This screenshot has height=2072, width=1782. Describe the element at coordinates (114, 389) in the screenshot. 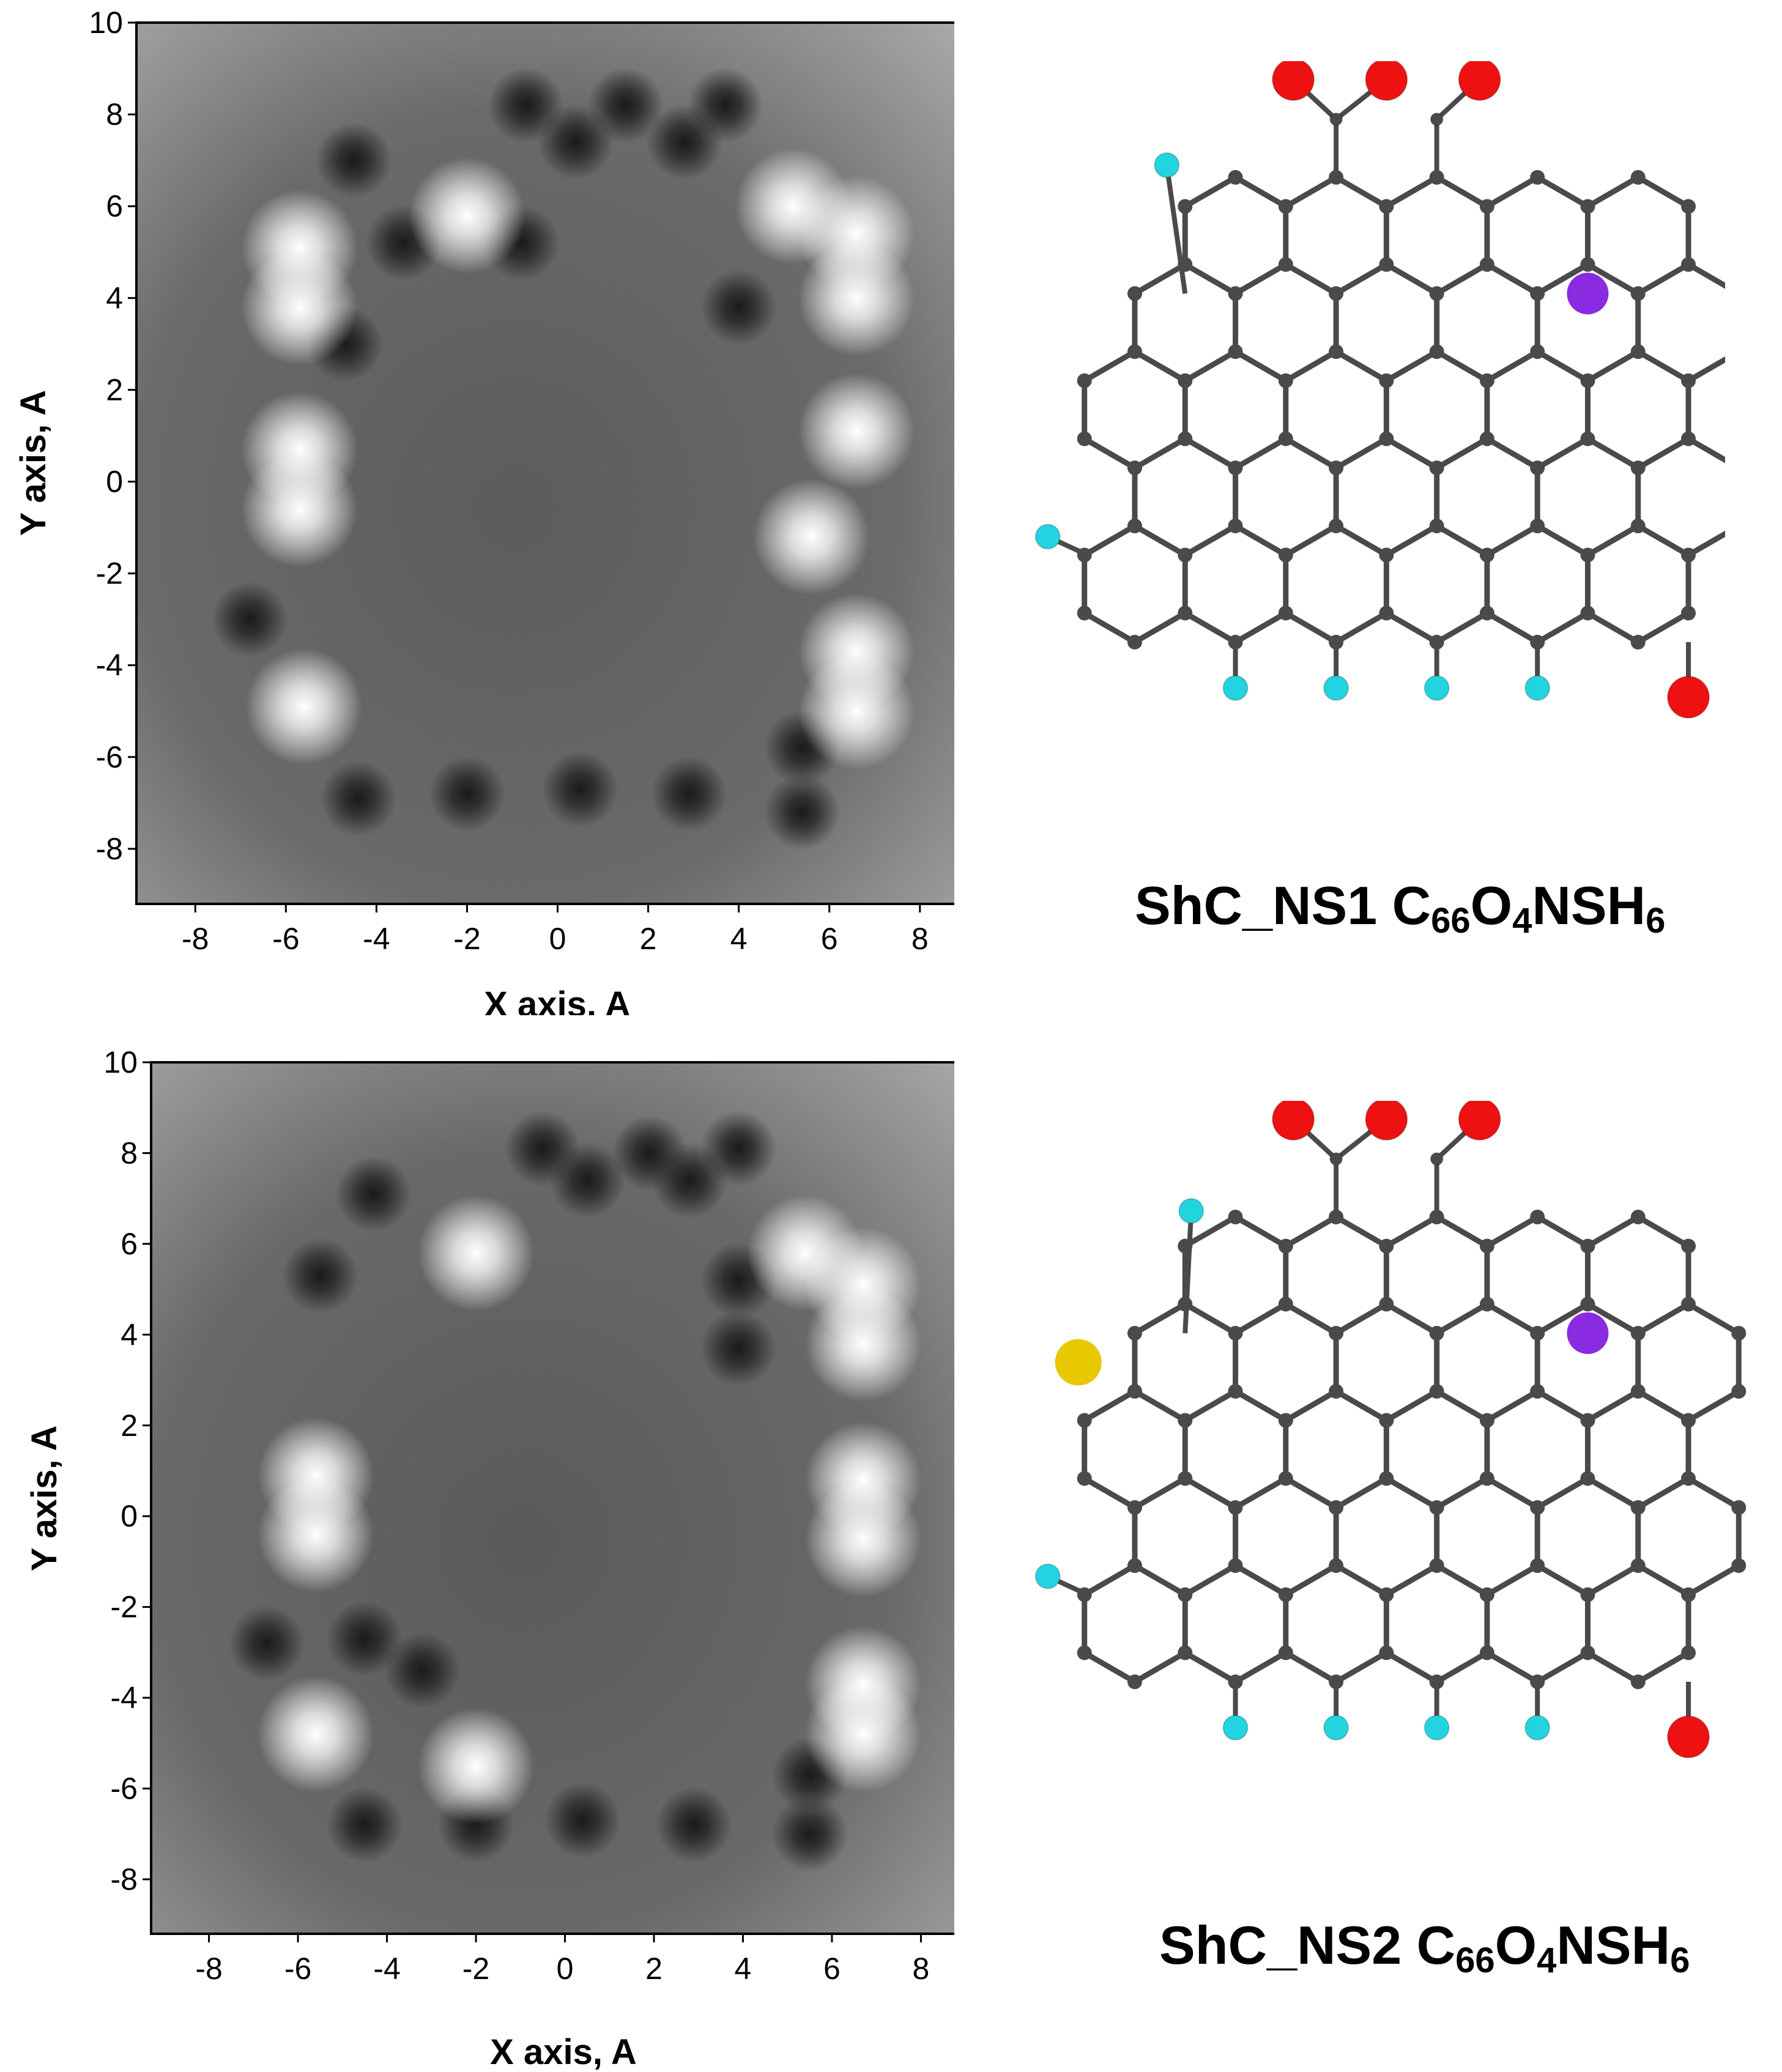

I see `y-tick-label: 2` at that location.